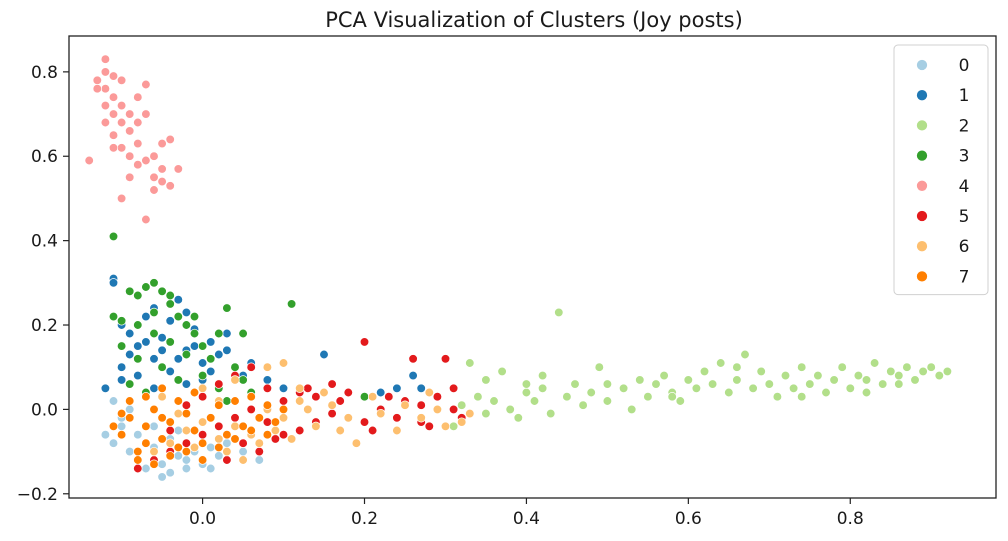 The height and width of the screenshot is (541, 1008). What do you see at coordinates (850, 519) in the screenshot?
I see `x-tick-label: 0.8` at bounding box center [850, 519].